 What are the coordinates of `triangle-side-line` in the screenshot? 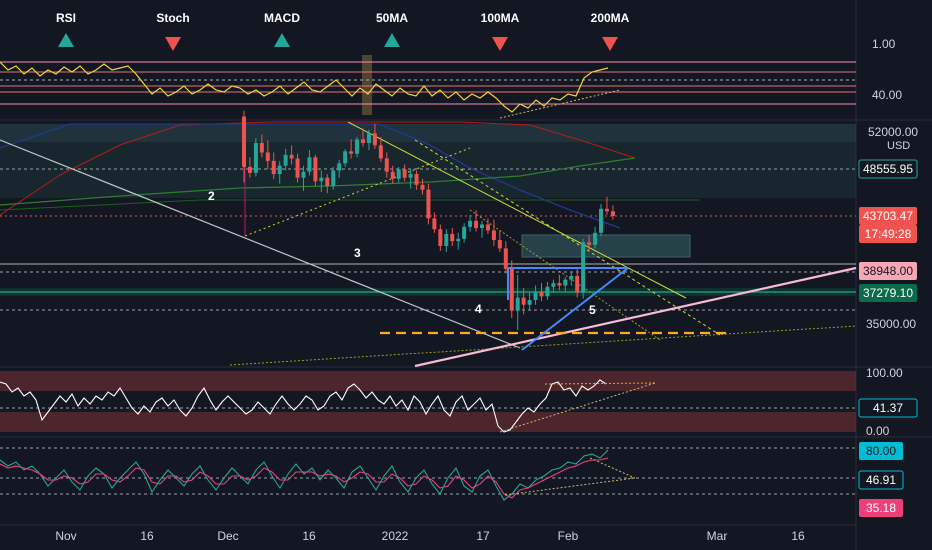 It's located at (575, 309).